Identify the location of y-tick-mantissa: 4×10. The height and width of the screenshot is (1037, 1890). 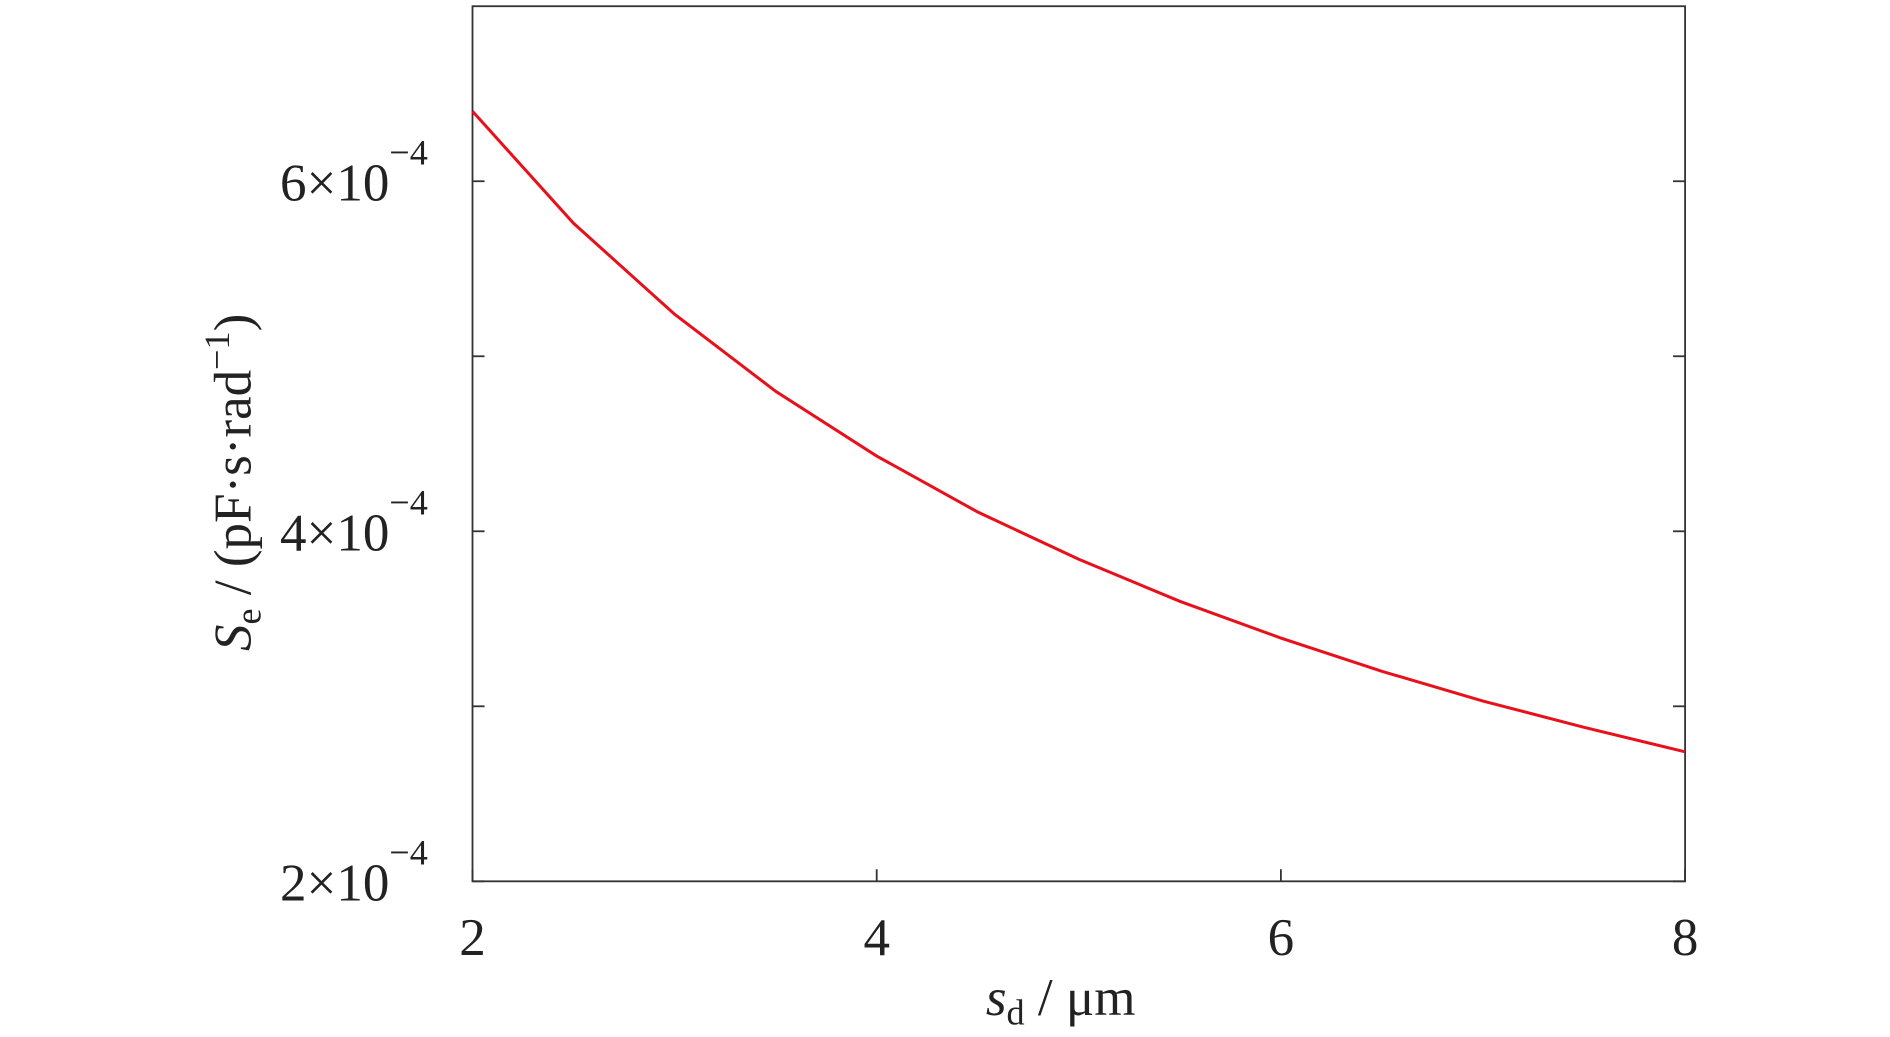
(334, 534).